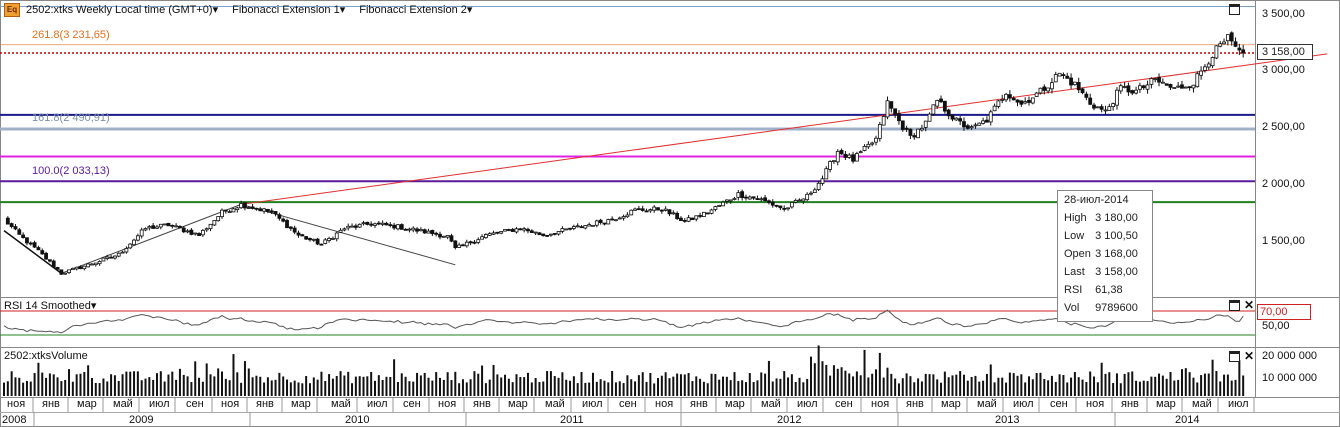 The width and height of the screenshot is (1340, 427). What do you see at coordinates (415, 9) in the screenshot?
I see `study2-dropdown: Fibonacci Extension 2▾` at bounding box center [415, 9].